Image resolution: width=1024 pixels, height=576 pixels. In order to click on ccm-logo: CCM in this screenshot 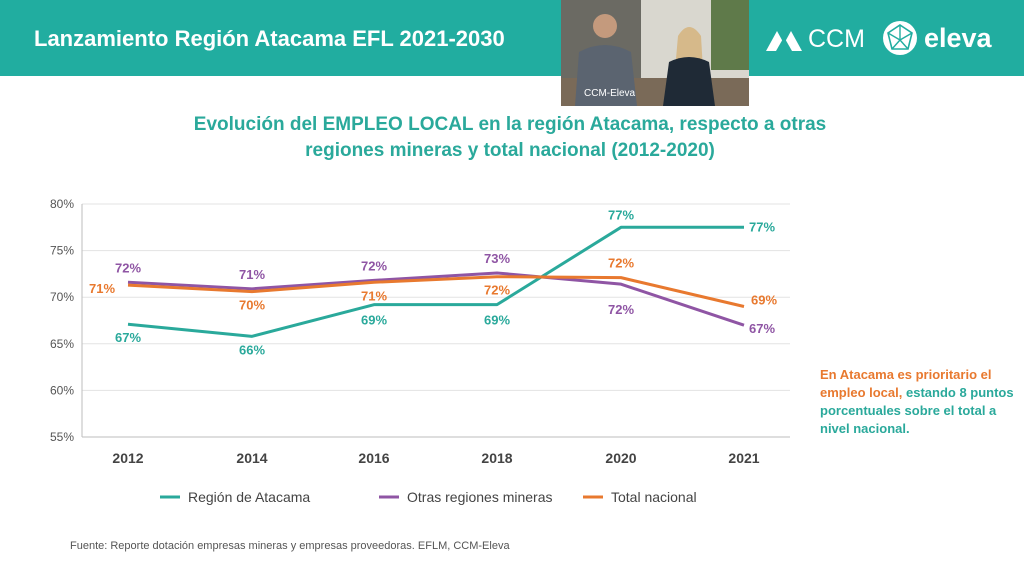, I will do `click(815, 38)`.